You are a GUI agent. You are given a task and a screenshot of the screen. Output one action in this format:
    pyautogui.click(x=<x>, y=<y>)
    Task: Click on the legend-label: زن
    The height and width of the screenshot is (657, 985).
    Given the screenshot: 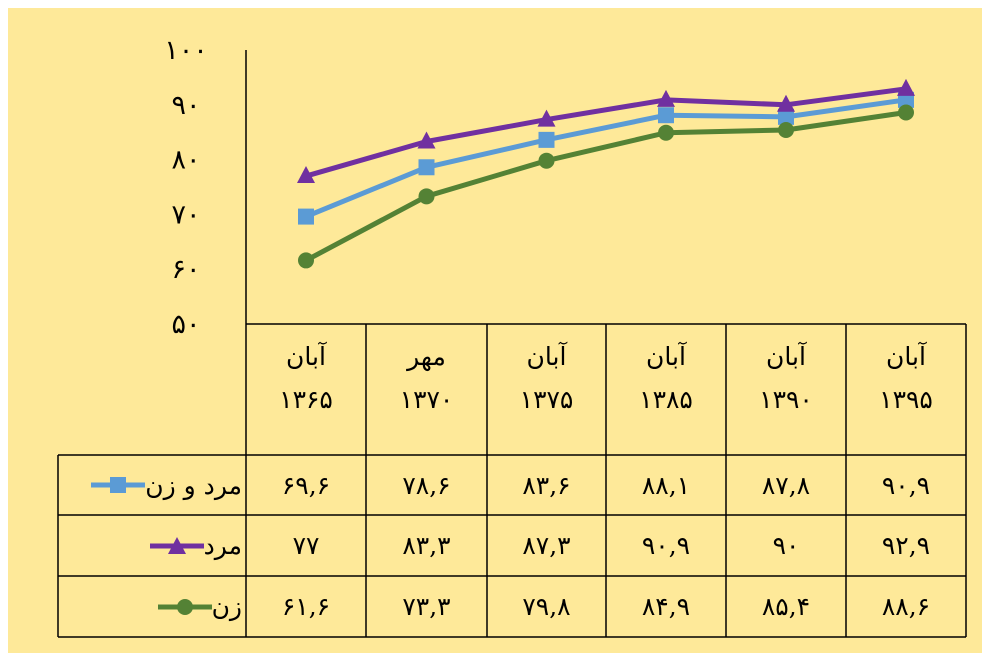 What is the action you would take?
    pyautogui.click(x=226, y=606)
    